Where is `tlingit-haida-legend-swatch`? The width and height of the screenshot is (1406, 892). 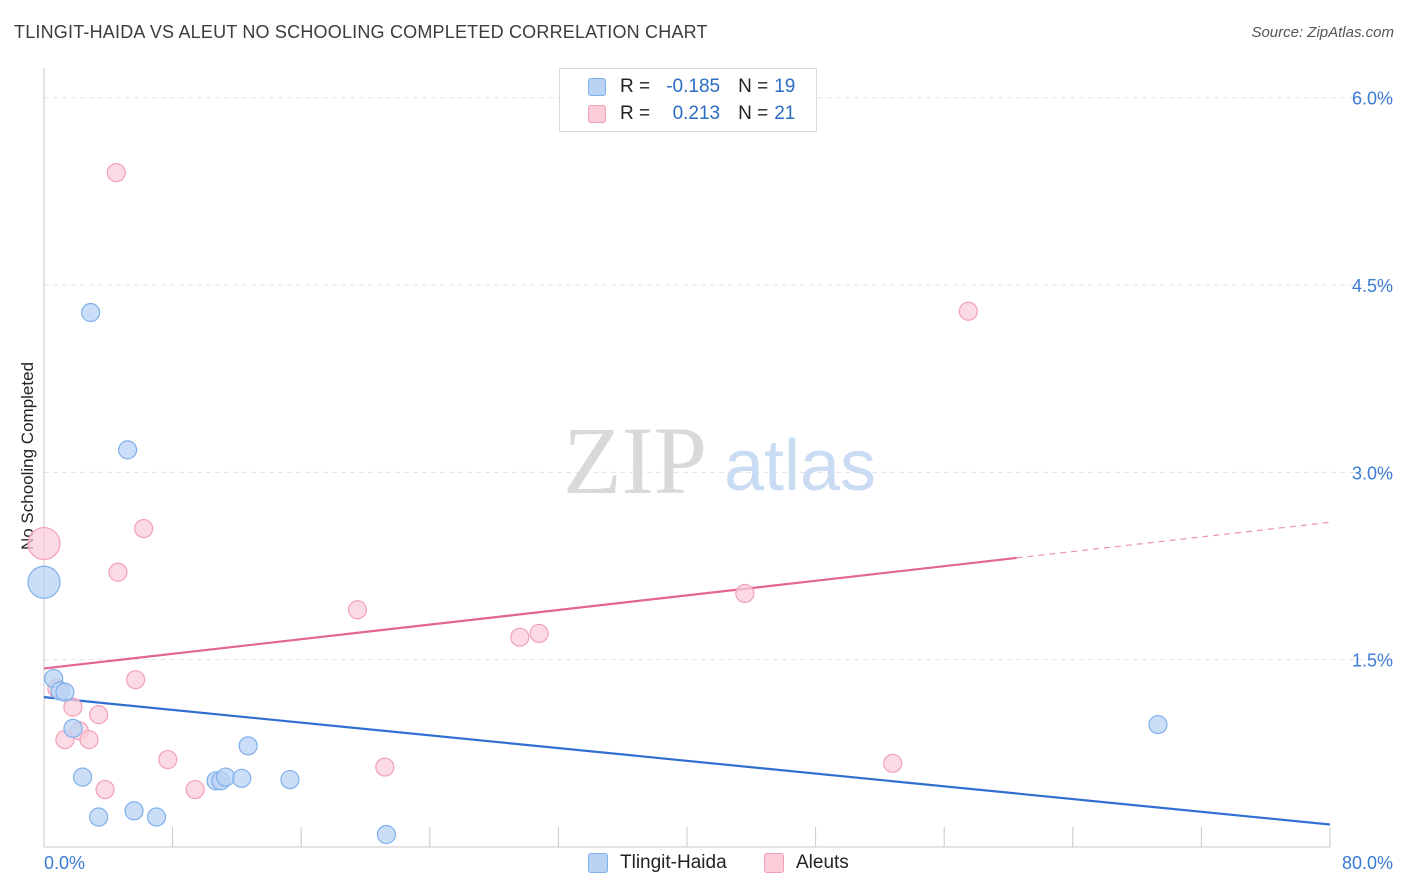
tlingit-haida-legend-swatch is located at coordinates (598, 863).